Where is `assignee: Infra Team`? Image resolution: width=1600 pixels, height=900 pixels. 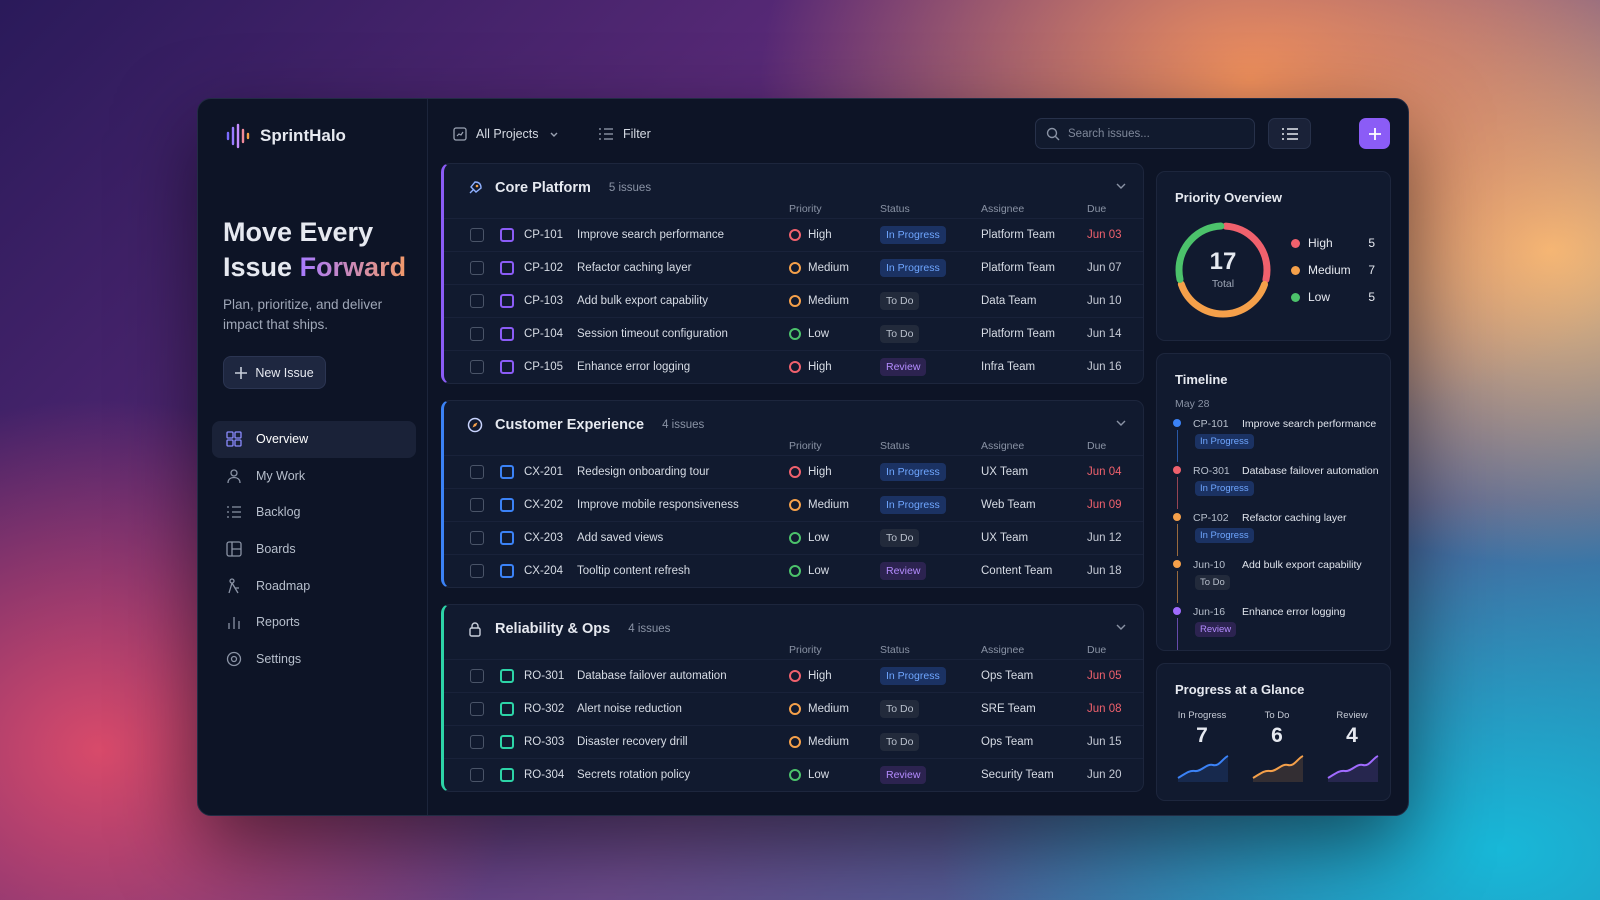
assignee: Infra Team is located at coordinates (1008, 367).